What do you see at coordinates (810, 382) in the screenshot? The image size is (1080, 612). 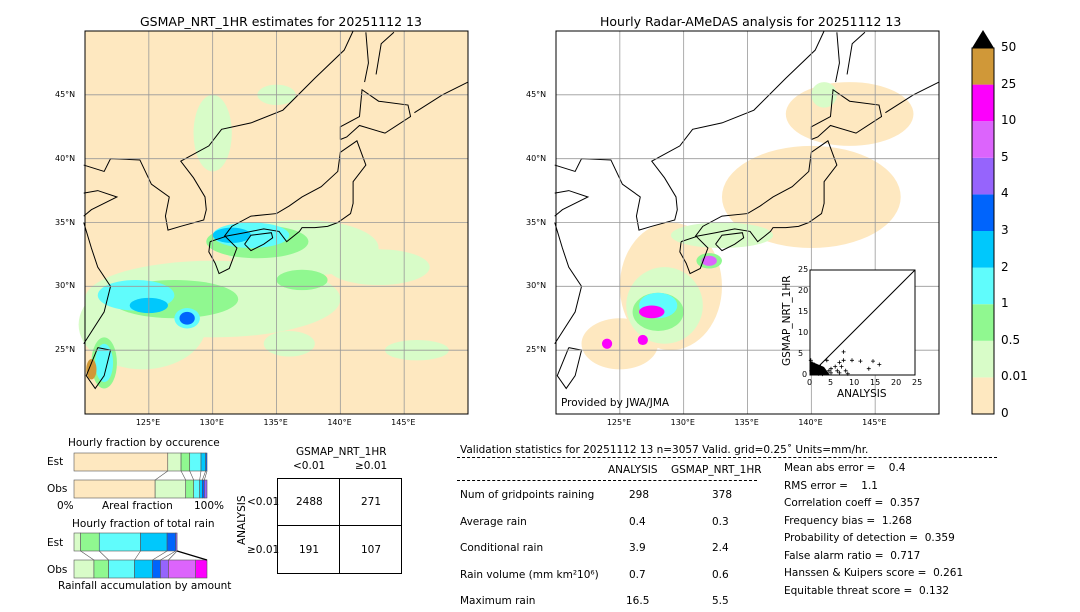 I see `scatter-x-tick: 0` at bounding box center [810, 382].